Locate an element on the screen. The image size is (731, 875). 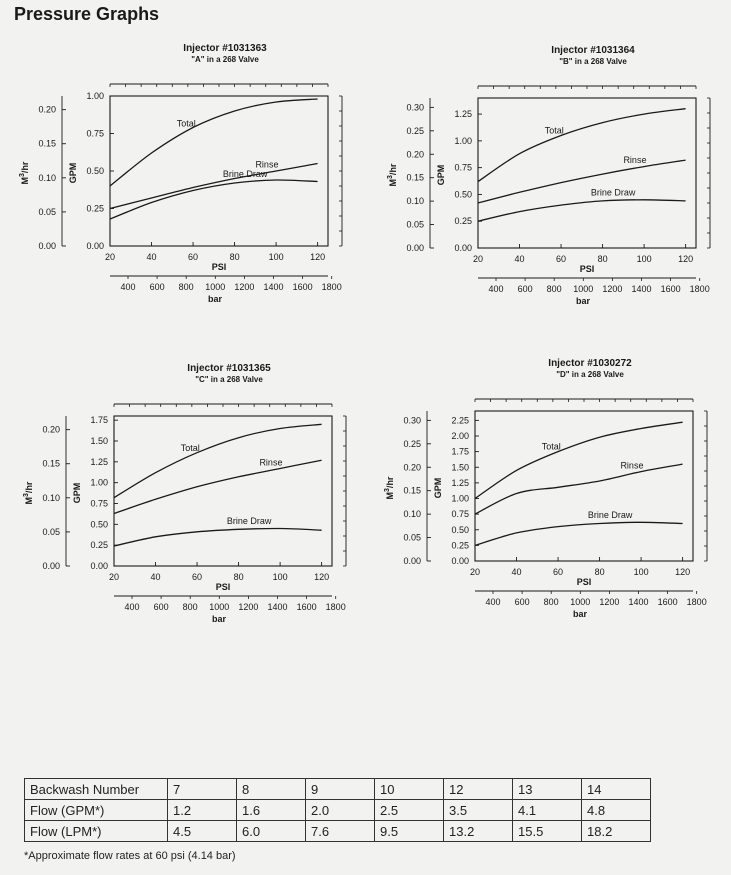
x2-tick-label: 1600 is located at coordinates (307, 607).